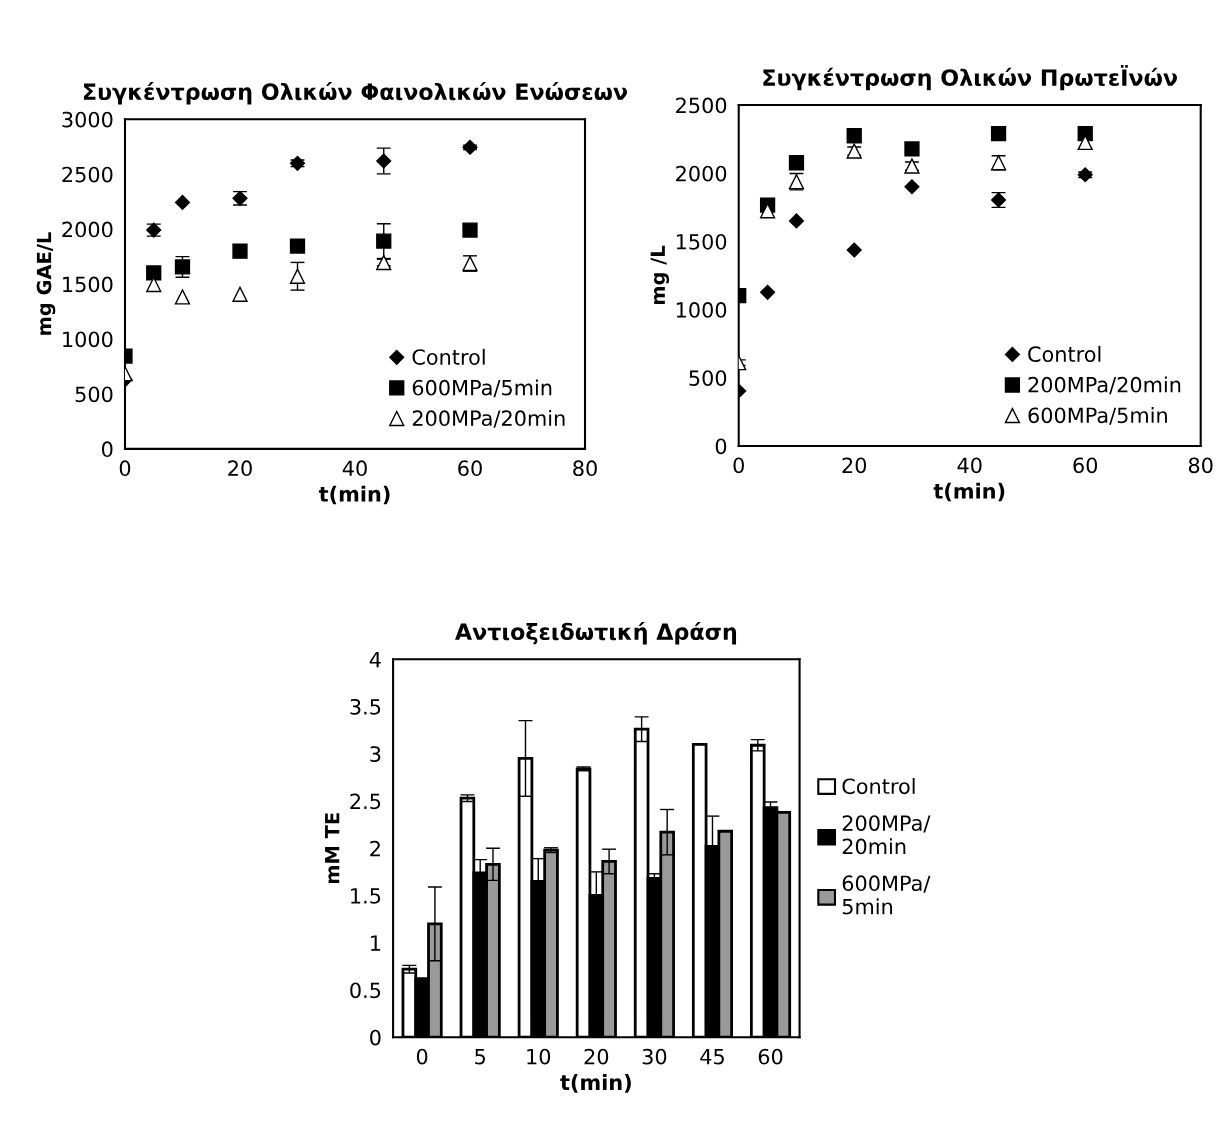  Describe the element at coordinates (46, 283) in the screenshot. I see `y-axis-title: mg GAE/L` at that location.